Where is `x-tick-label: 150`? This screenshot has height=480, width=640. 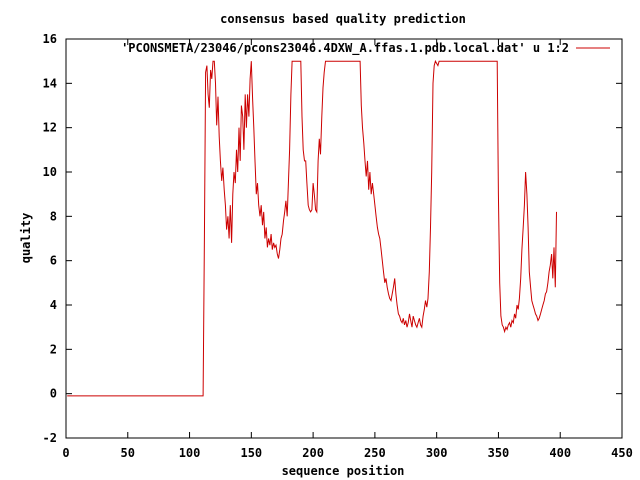 x-tick-label: 150 is located at coordinates (251, 453).